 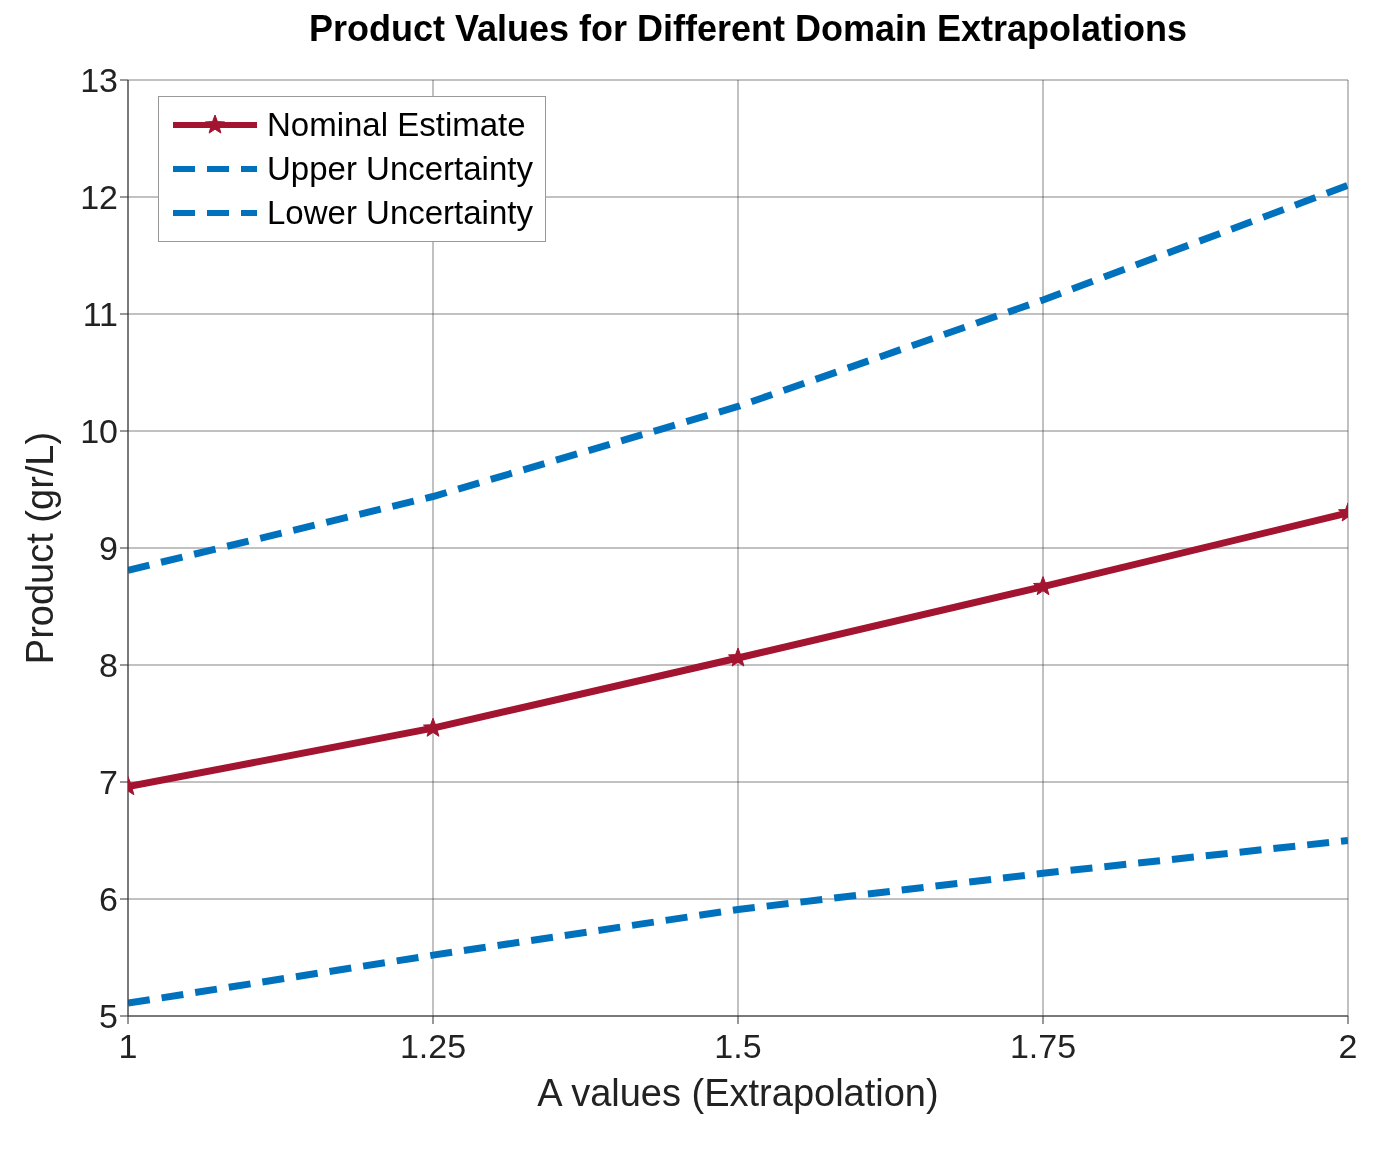 I want to click on legend-label: Upper Uncertainty, so click(x=400, y=169).